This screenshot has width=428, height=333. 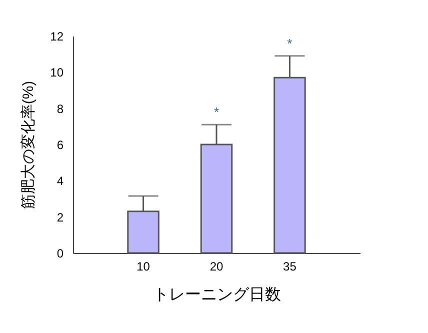 I want to click on y-tick-label: 6, so click(x=60, y=145).